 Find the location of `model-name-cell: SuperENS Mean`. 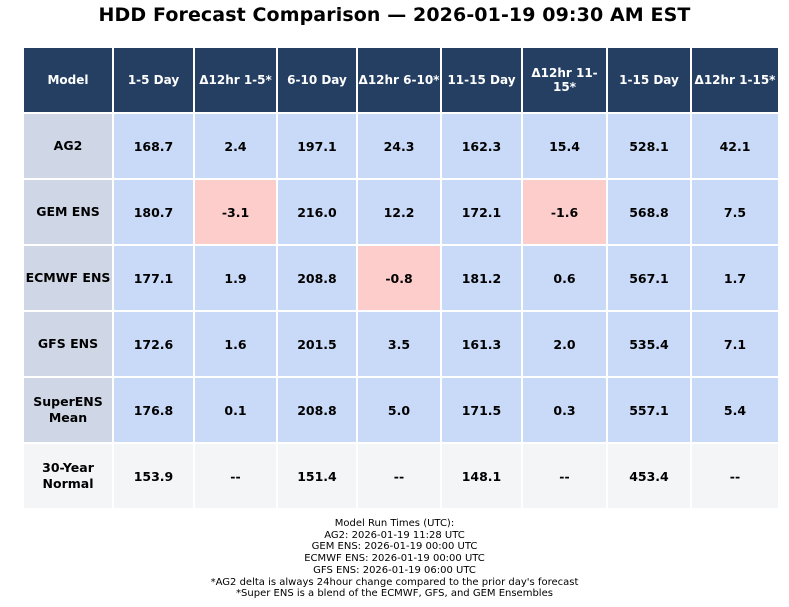

model-name-cell: SuperENS Mean is located at coordinates (68, 410).